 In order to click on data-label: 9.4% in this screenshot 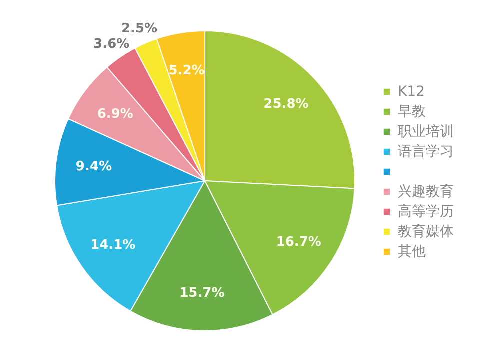, I will do `click(94, 166)`.